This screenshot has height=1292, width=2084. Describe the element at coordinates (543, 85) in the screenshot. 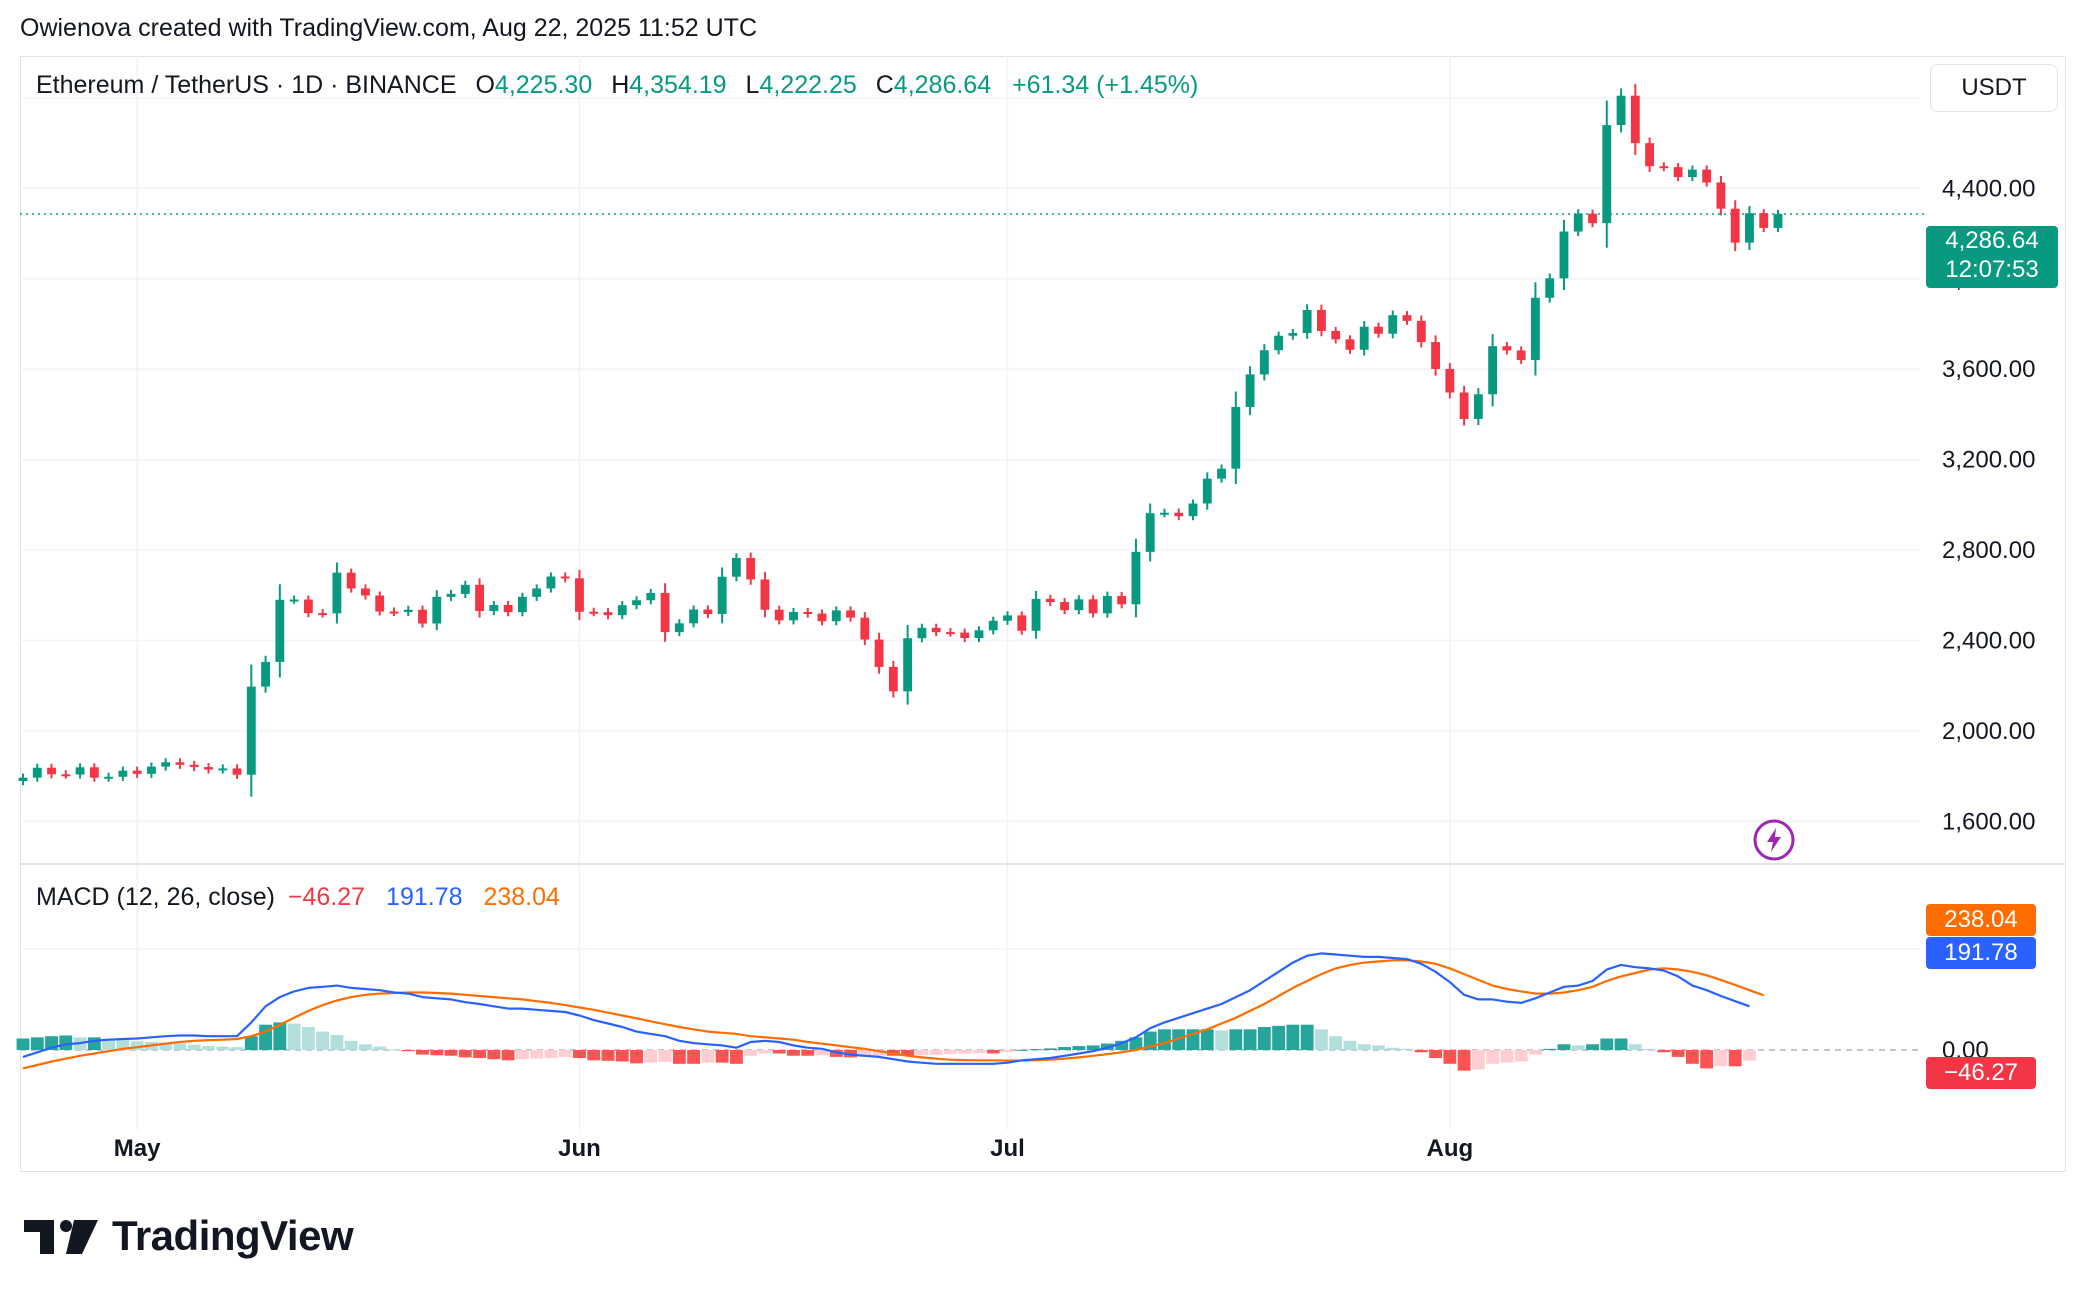

I see `open-value: 4,225.30` at that location.